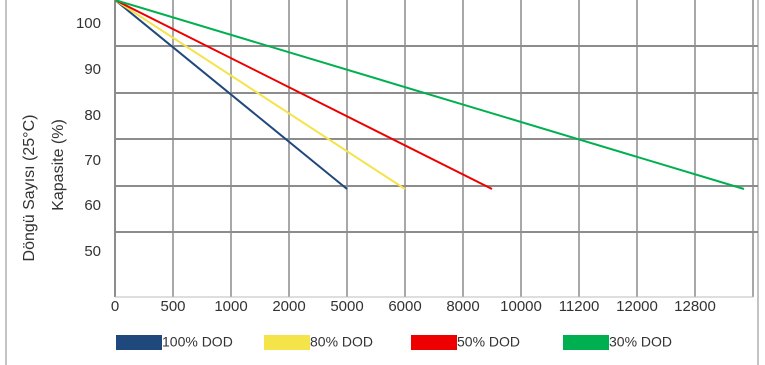  Describe the element at coordinates (488, 342) in the screenshot. I see `legend-label-3: 50% DOD` at that location.